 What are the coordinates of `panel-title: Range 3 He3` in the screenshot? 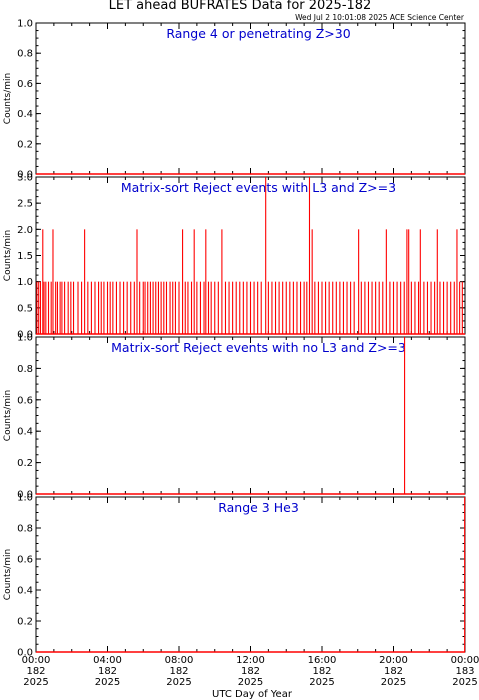 It's located at (258, 507).